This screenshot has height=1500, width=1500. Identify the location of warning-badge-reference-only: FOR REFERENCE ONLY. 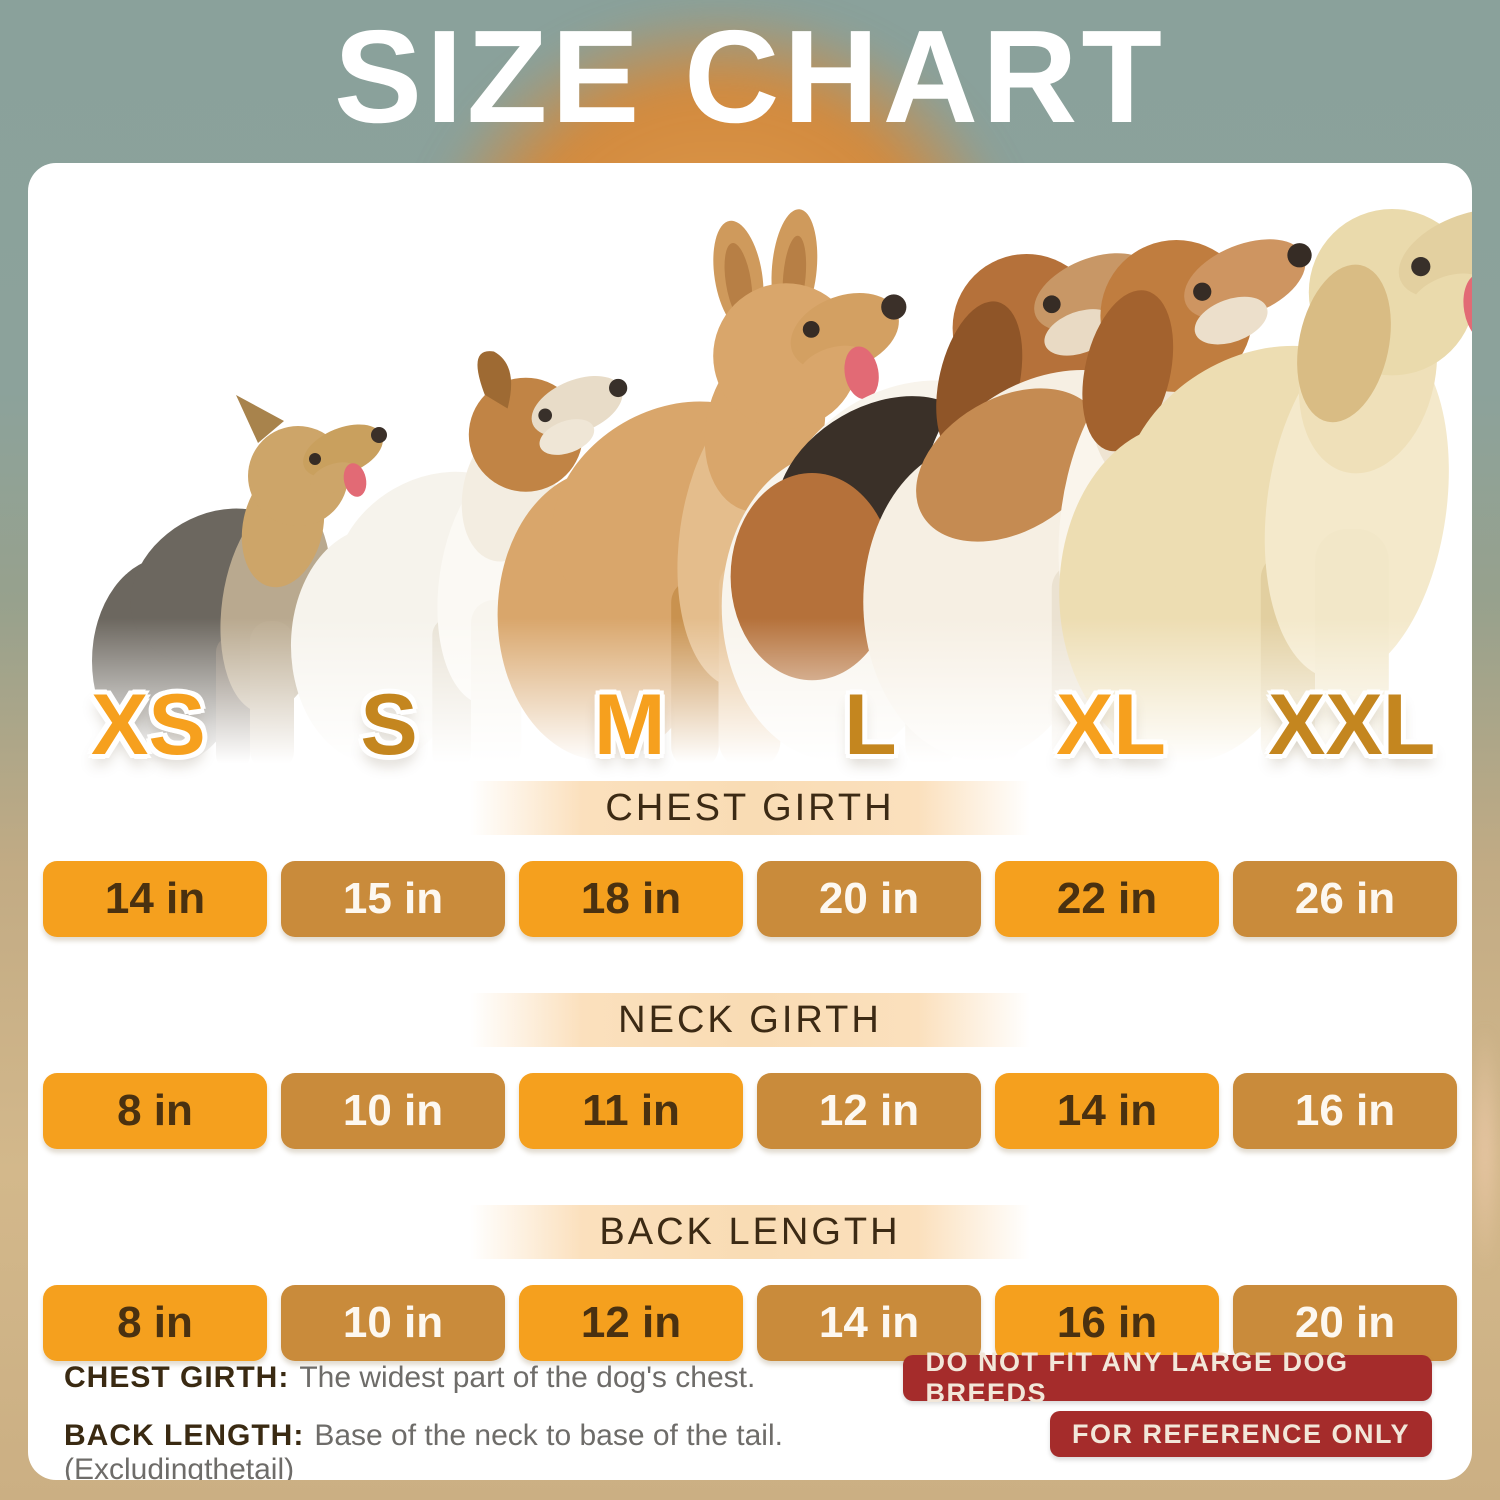
(1240, 1434).